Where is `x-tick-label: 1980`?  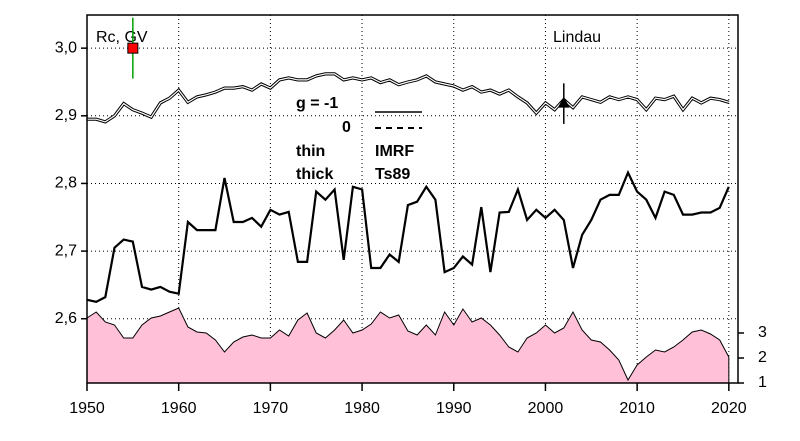
x-tick-label: 1980 is located at coordinates (362, 408).